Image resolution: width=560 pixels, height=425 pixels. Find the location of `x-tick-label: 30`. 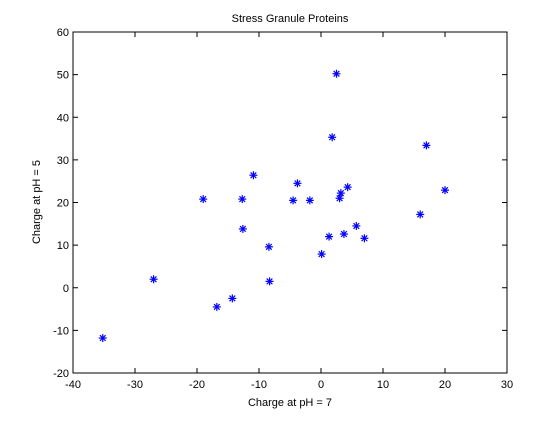

x-tick-label: 30 is located at coordinates (507, 385).